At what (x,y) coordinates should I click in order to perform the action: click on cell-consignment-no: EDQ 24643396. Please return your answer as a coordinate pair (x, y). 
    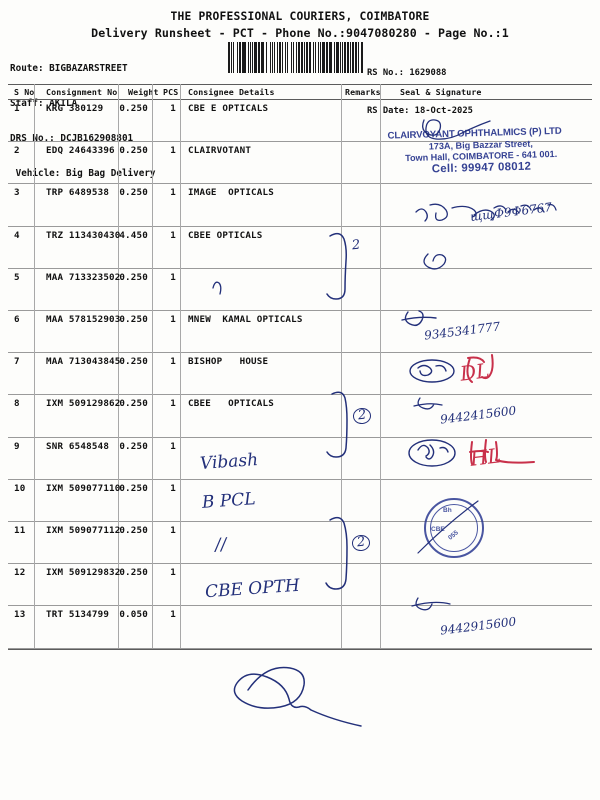
    Looking at the image, I should click on (80, 151).